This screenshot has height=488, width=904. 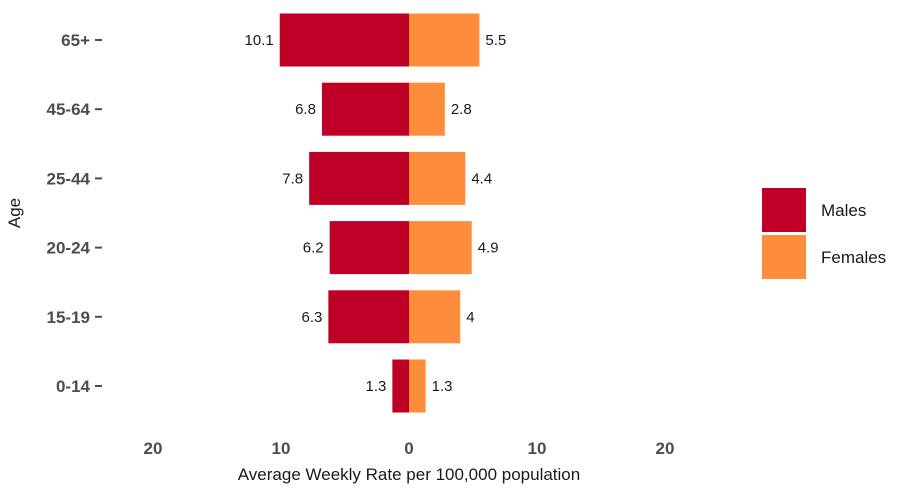 I want to click on data-label-males: 6.2, so click(x=313, y=248).